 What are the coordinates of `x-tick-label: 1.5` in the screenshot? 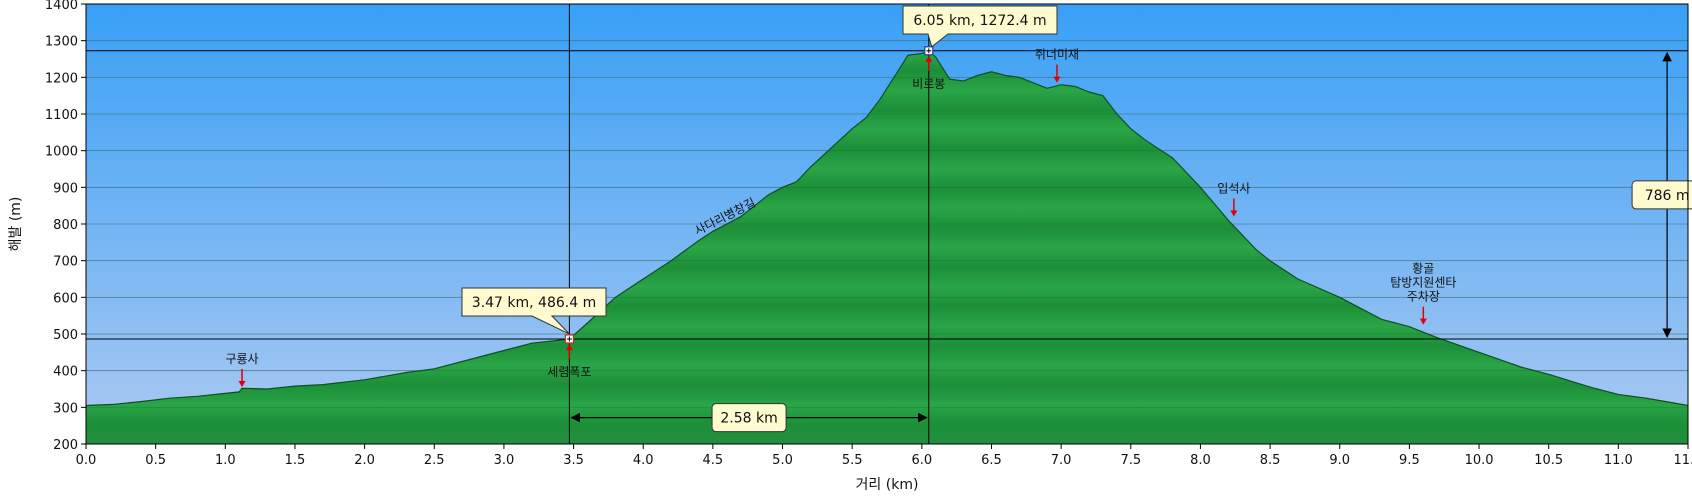 It's located at (295, 460).